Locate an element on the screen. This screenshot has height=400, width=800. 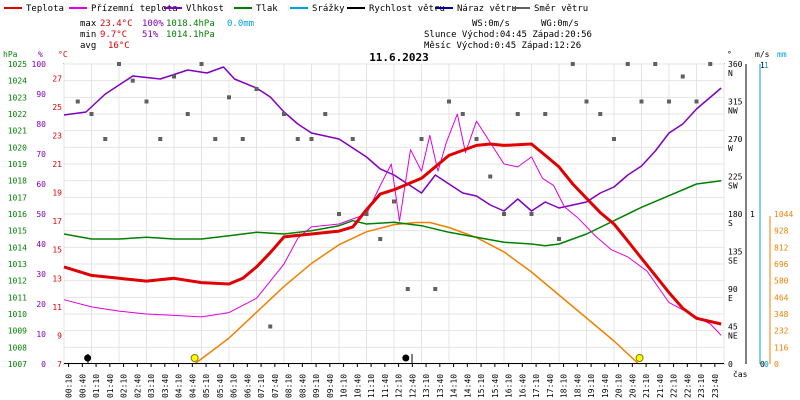
temp-tick: 7 is located at coordinates (59, 364).